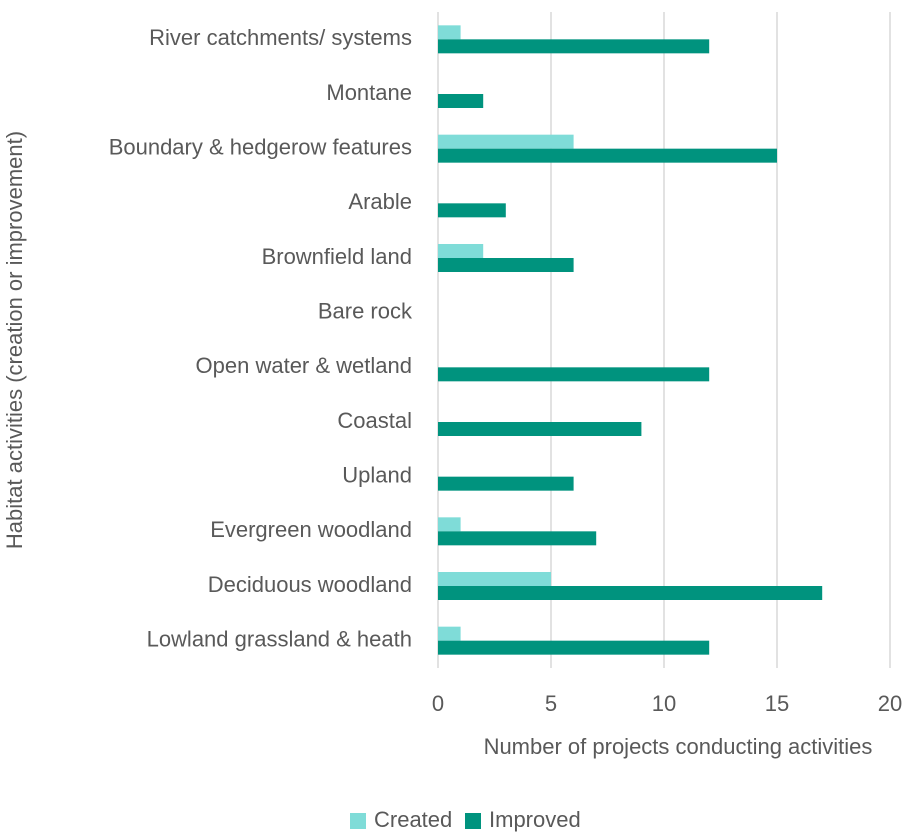 The height and width of the screenshot is (833, 910). Describe the element at coordinates (678, 746) in the screenshot. I see `x-axis-title: Number of projects conducting activities` at that location.